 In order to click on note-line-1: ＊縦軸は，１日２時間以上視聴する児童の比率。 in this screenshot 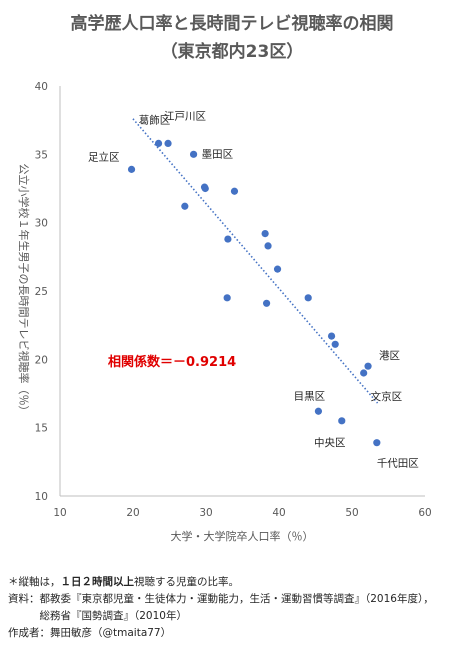, I will do `click(228, 582)`.